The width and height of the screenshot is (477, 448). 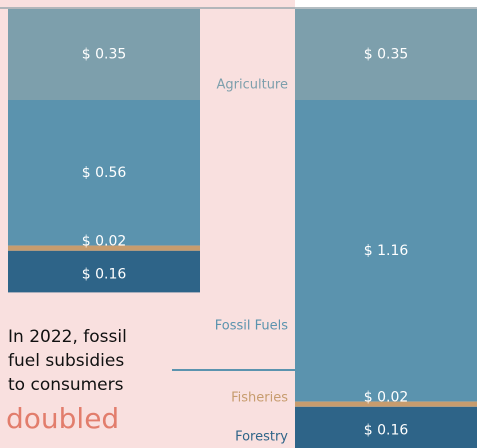 What do you see at coordinates (251, 326) in the screenshot?
I see `category-label: Fossil Fuels` at bounding box center [251, 326].